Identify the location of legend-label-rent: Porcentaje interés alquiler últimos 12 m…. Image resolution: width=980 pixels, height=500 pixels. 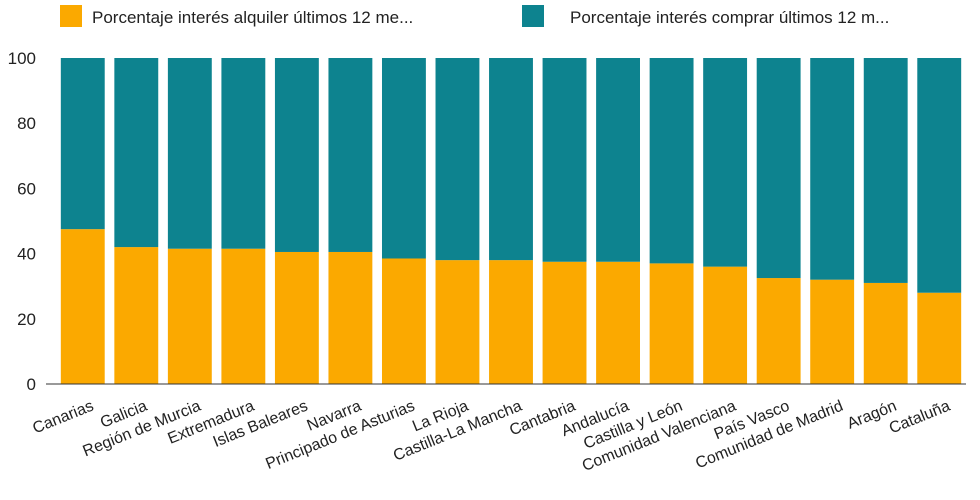
(252, 17).